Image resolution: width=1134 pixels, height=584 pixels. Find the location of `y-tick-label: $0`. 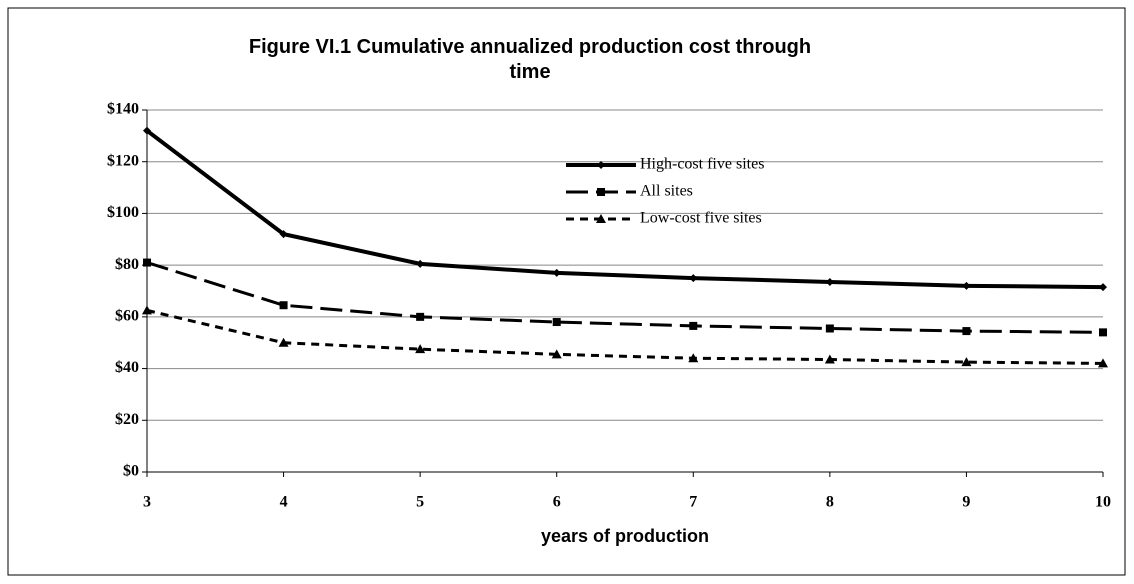

y-tick-label: $0 is located at coordinates (131, 471).